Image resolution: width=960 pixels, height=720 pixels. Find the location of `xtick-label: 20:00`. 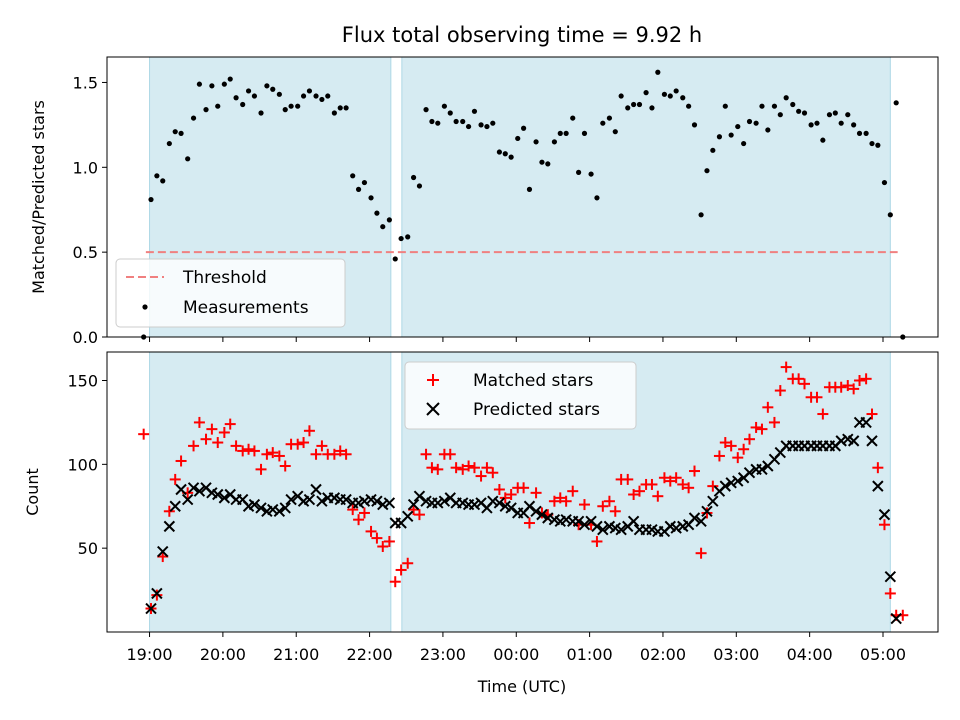

xtick-label: 20:00 is located at coordinates (223, 654).